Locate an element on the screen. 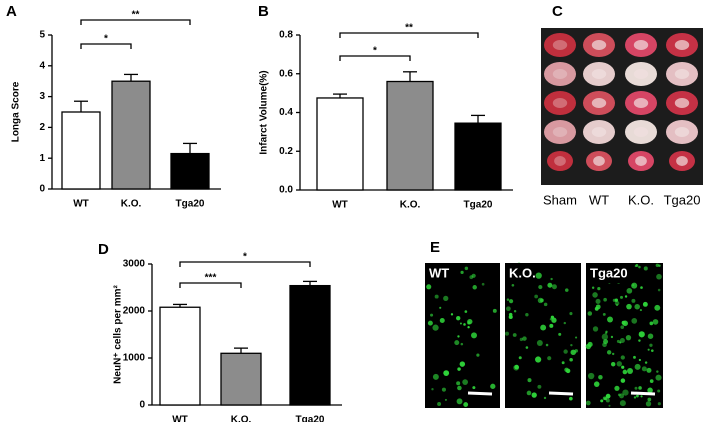 This screenshot has height=422, width=709. image-label: Tga20 is located at coordinates (609, 272).